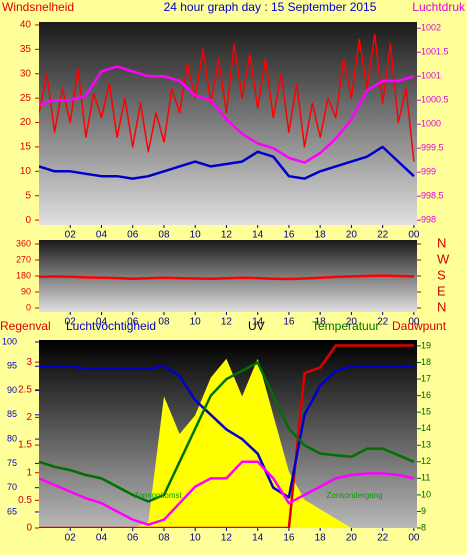  Describe the element at coordinates (431, 76) in the screenshot. I see `y-tick-label: 1001` at that location.